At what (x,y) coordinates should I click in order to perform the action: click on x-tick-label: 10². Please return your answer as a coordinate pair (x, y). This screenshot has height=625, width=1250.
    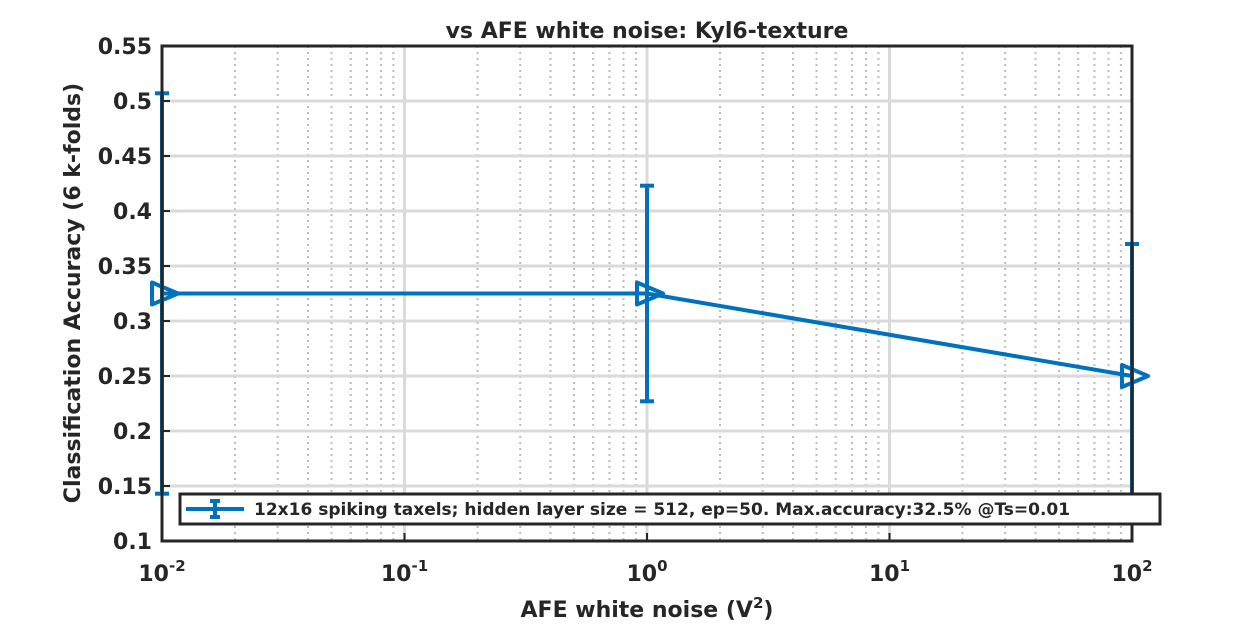
    Looking at the image, I should click on (1131, 572).